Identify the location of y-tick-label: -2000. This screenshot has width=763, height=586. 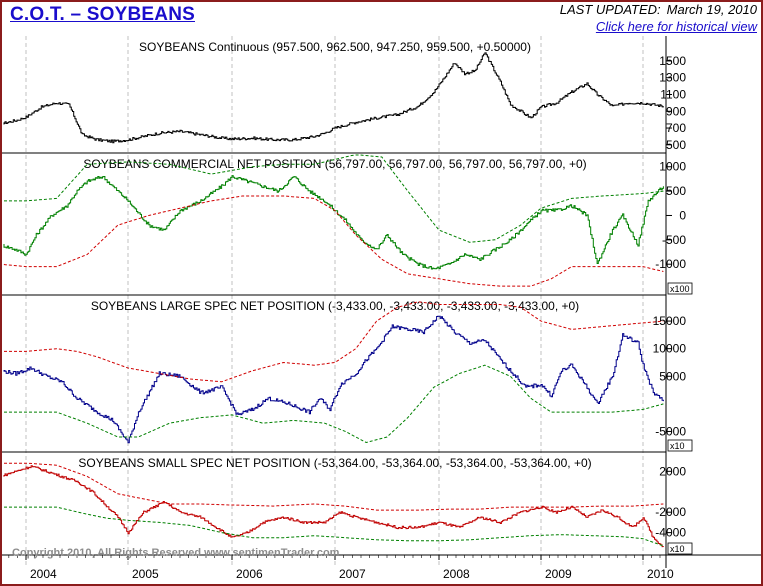
(670, 512).